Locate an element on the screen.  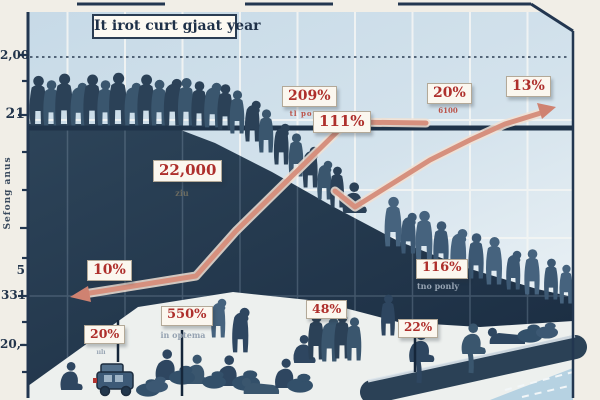
y-tick-331: 331 is located at coordinates (14, 295).